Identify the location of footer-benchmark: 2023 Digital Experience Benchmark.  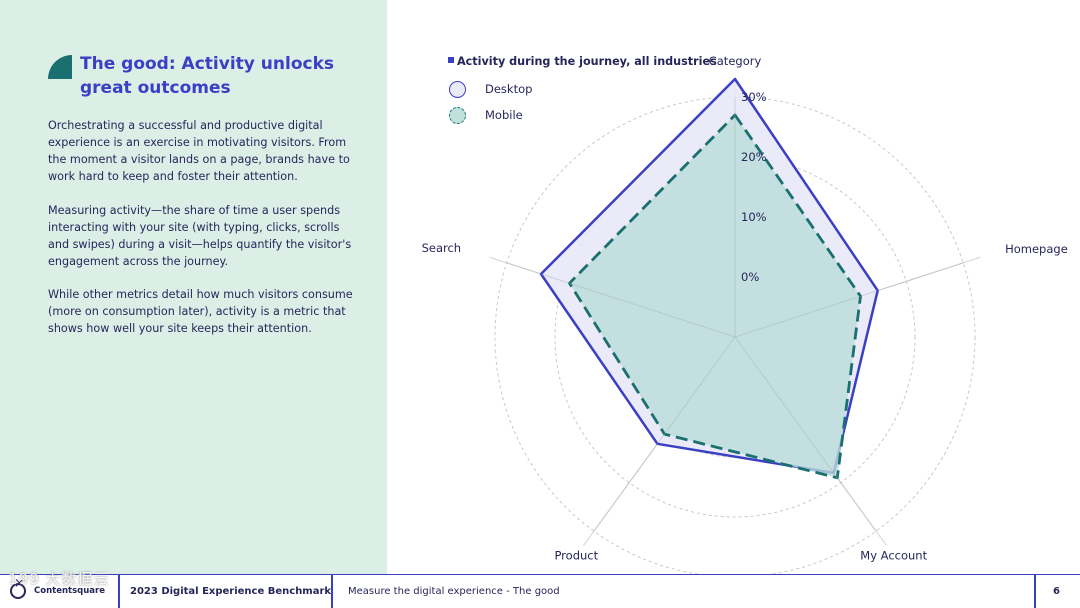
(231, 591).